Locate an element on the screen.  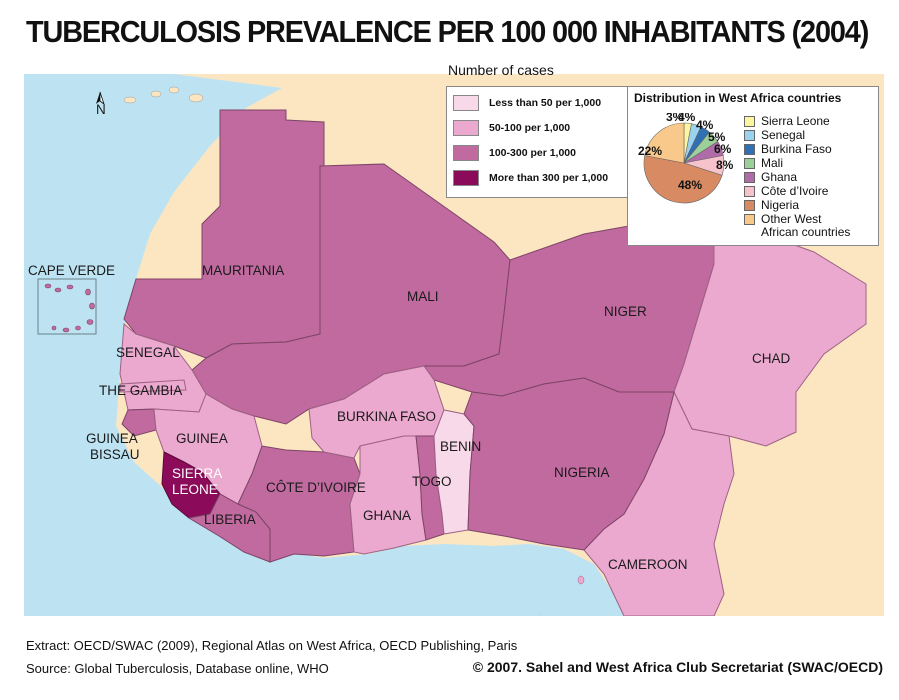
legend-item: 50-100 per 1,000 is located at coordinates (511, 128).